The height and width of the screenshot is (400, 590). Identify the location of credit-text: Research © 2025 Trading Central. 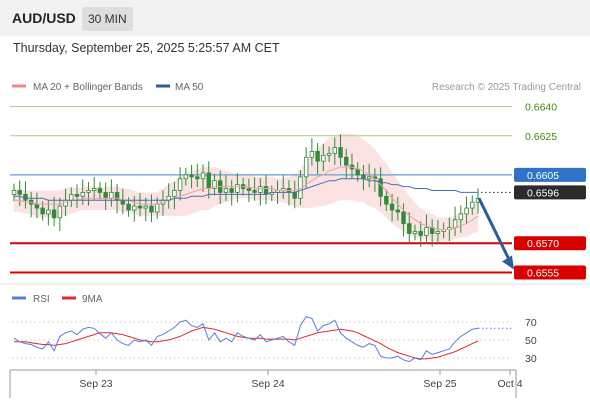
(506, 87).